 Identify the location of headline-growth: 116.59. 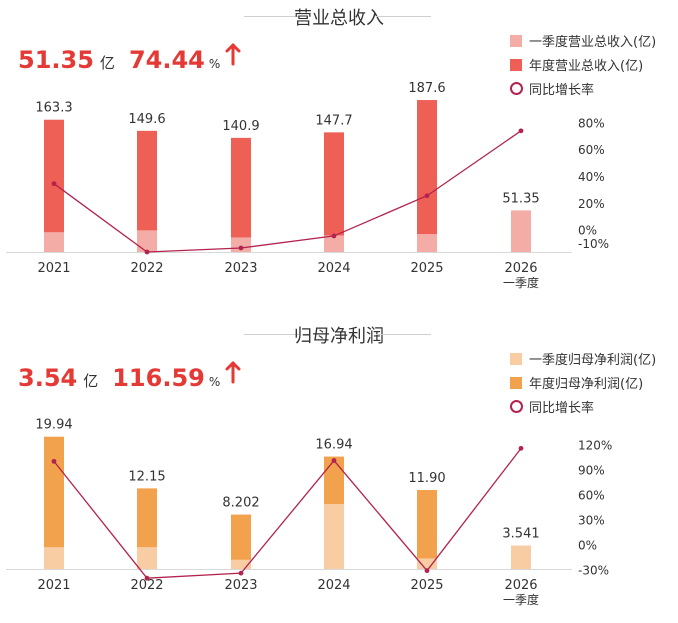
(158, 378).